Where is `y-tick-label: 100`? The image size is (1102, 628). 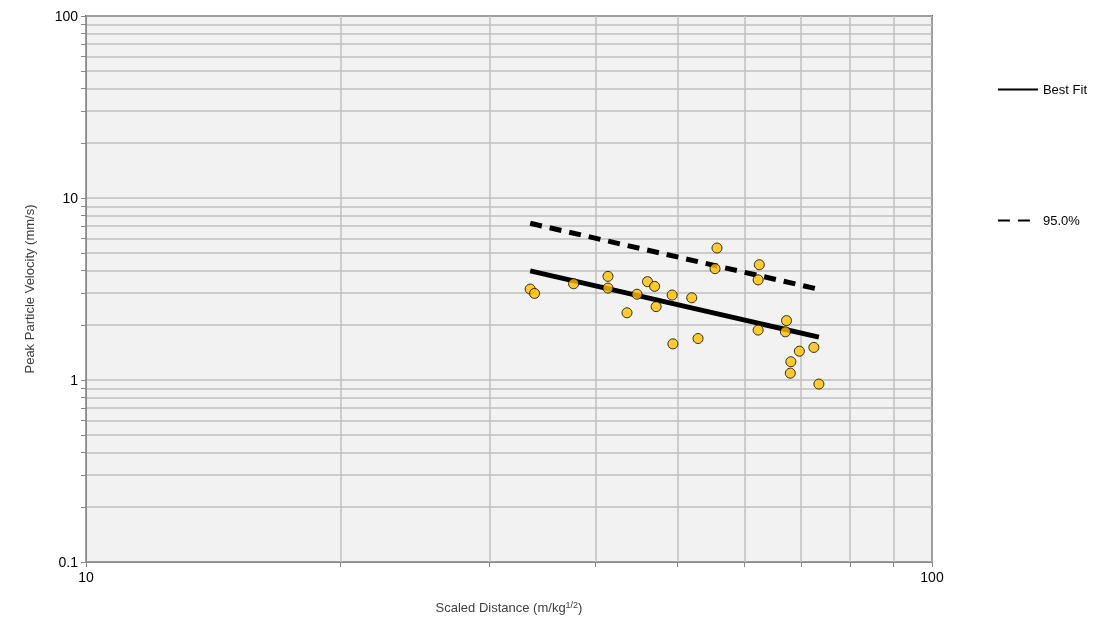
y-tick-label: 100 is located at coordinates (66, 16).